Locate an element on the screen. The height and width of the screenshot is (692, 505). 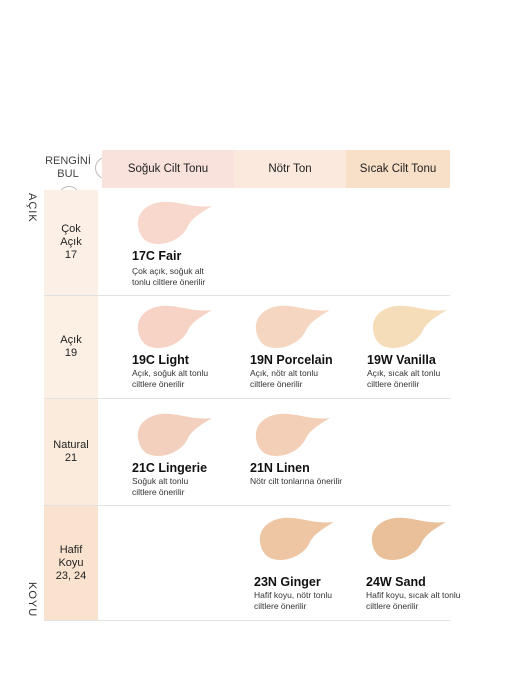
side-label-dark: KOYU is located at coordinates (32, 600).